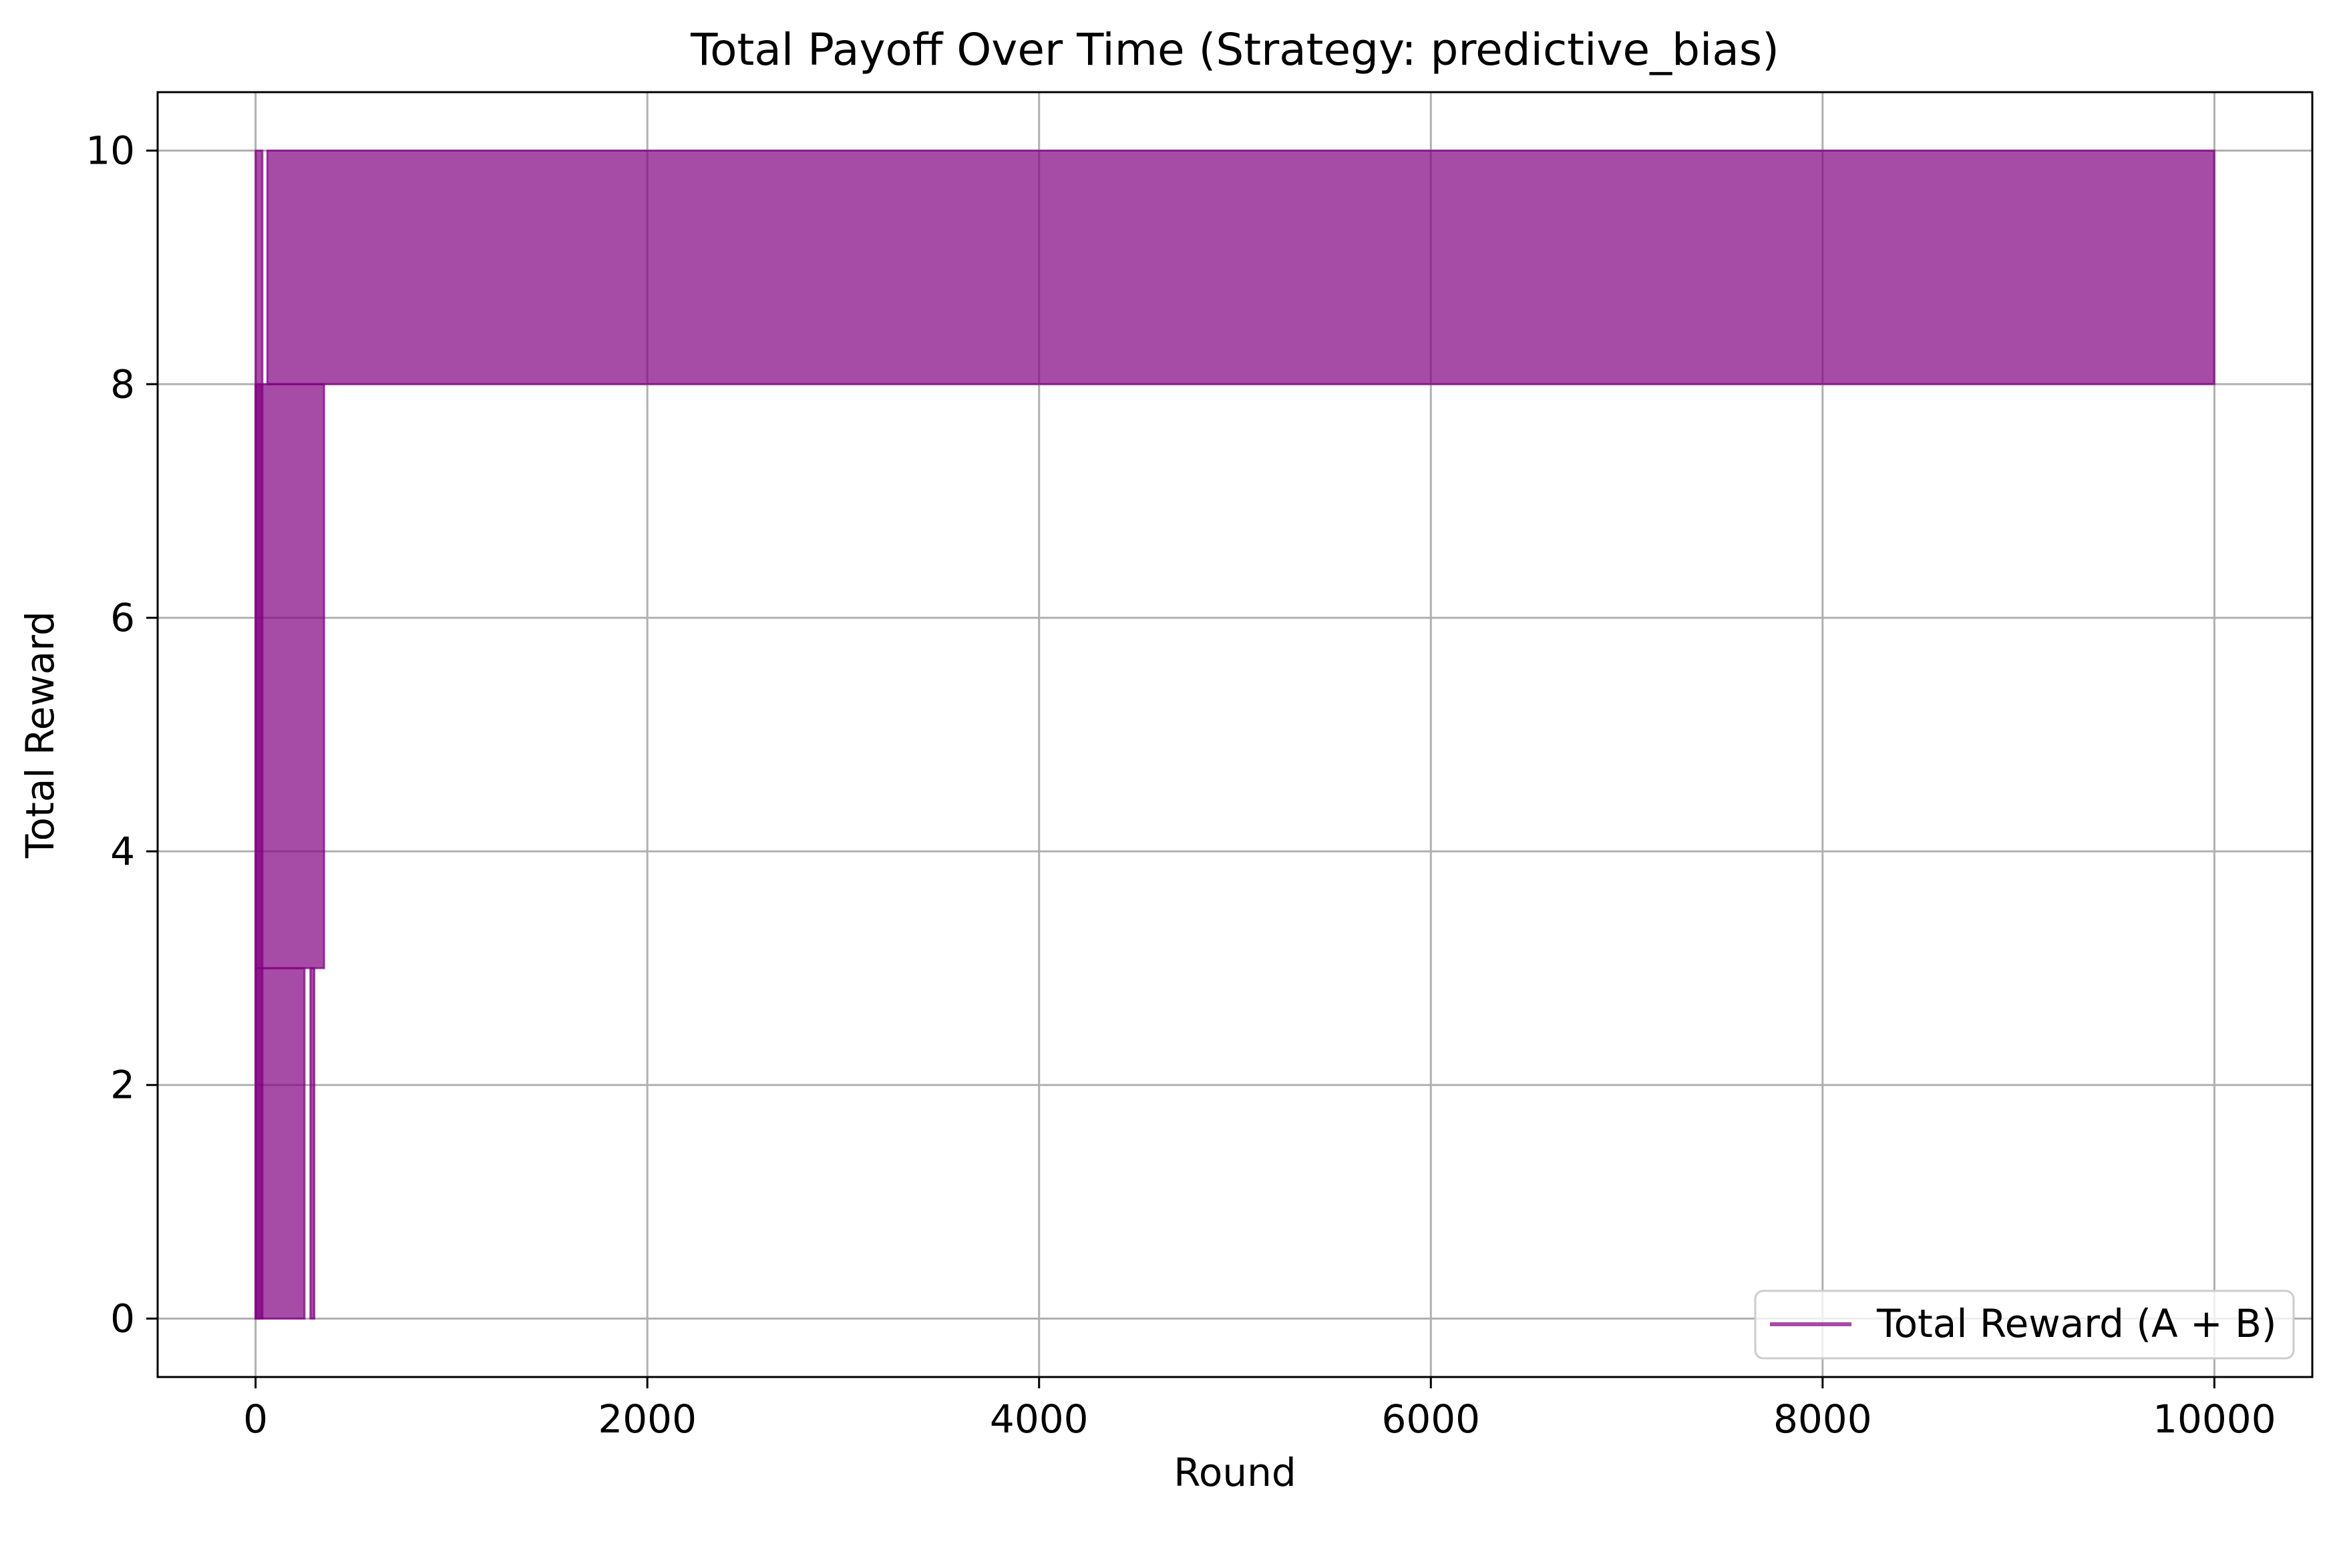  What do you see at coordinates (123, 851) in the screenshot?
I see `y-tick-label: 4` at bounding box center [123, 851].